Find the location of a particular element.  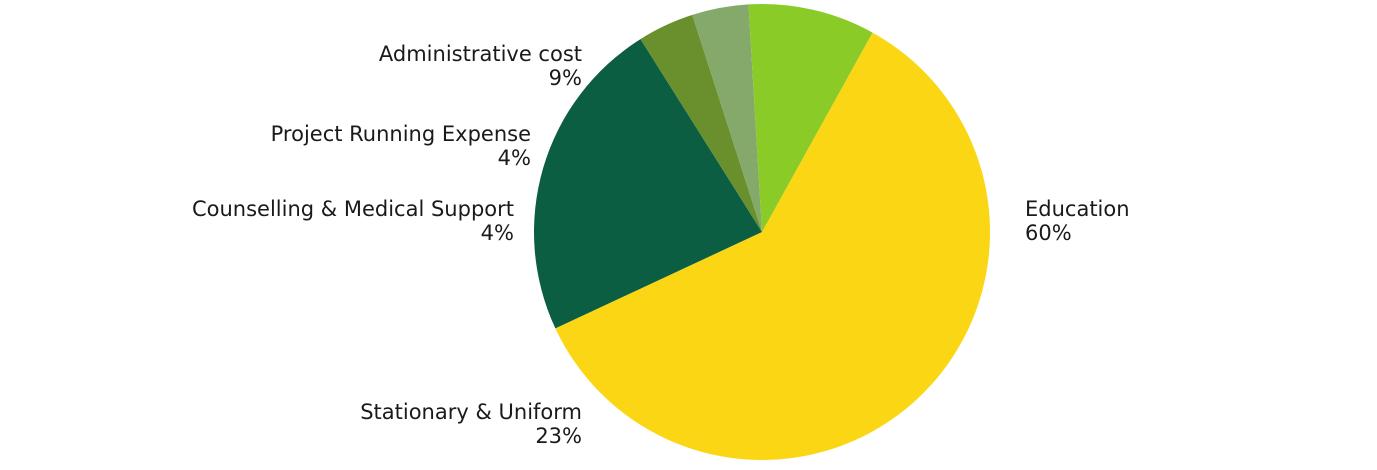

slice-label-name: Education is located at coordinates (1077, 209).